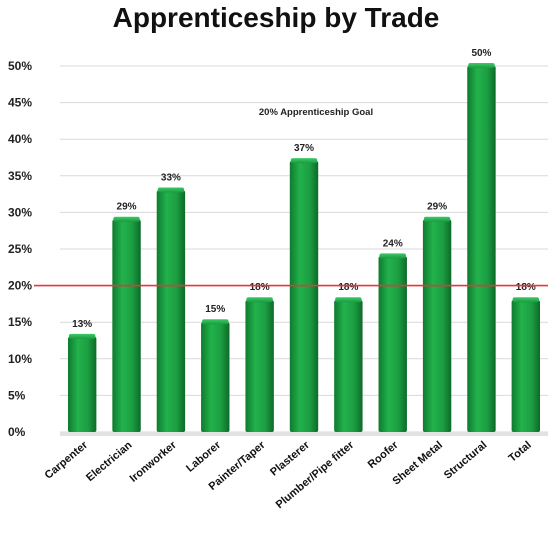 Image resolution: width=552 pixels, height=560 pixels. Describe the element at coordinates (290, 459) in the screenshot. I see `x-tick-label: Plasterer` at that location.